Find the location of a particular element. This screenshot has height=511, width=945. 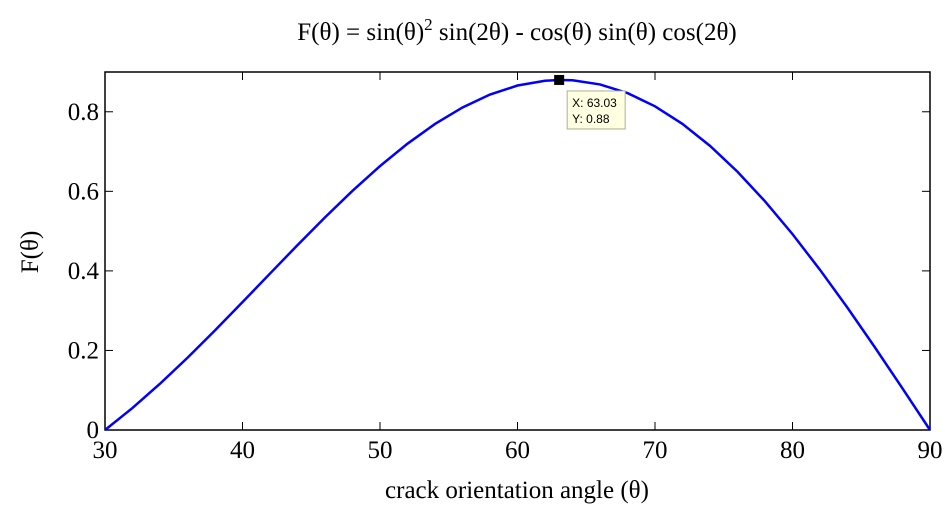

y-tick-label: 0.8 is located at coordinates (83, 112).